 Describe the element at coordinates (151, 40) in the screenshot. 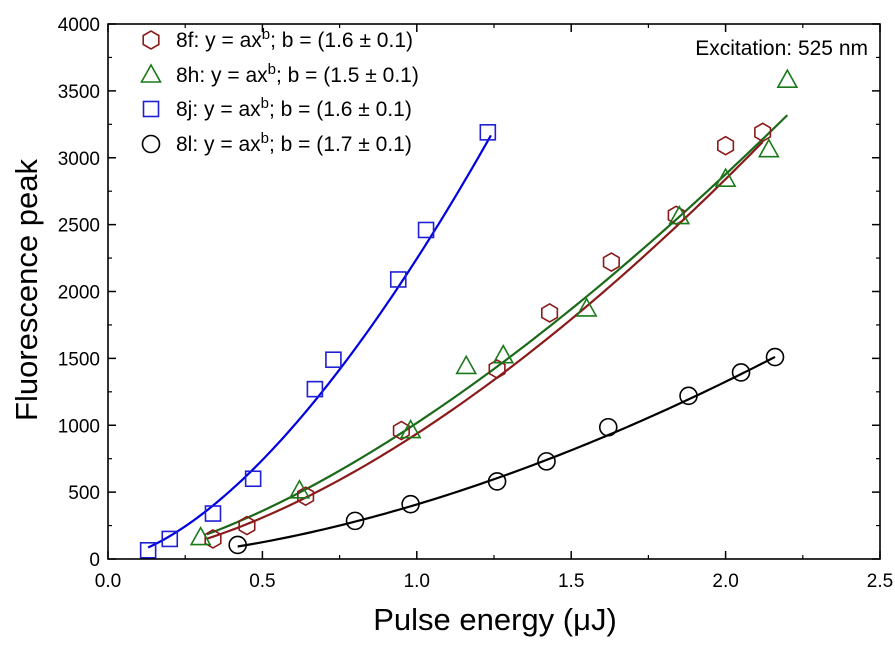

I see `legend-marker-8f` at that location.